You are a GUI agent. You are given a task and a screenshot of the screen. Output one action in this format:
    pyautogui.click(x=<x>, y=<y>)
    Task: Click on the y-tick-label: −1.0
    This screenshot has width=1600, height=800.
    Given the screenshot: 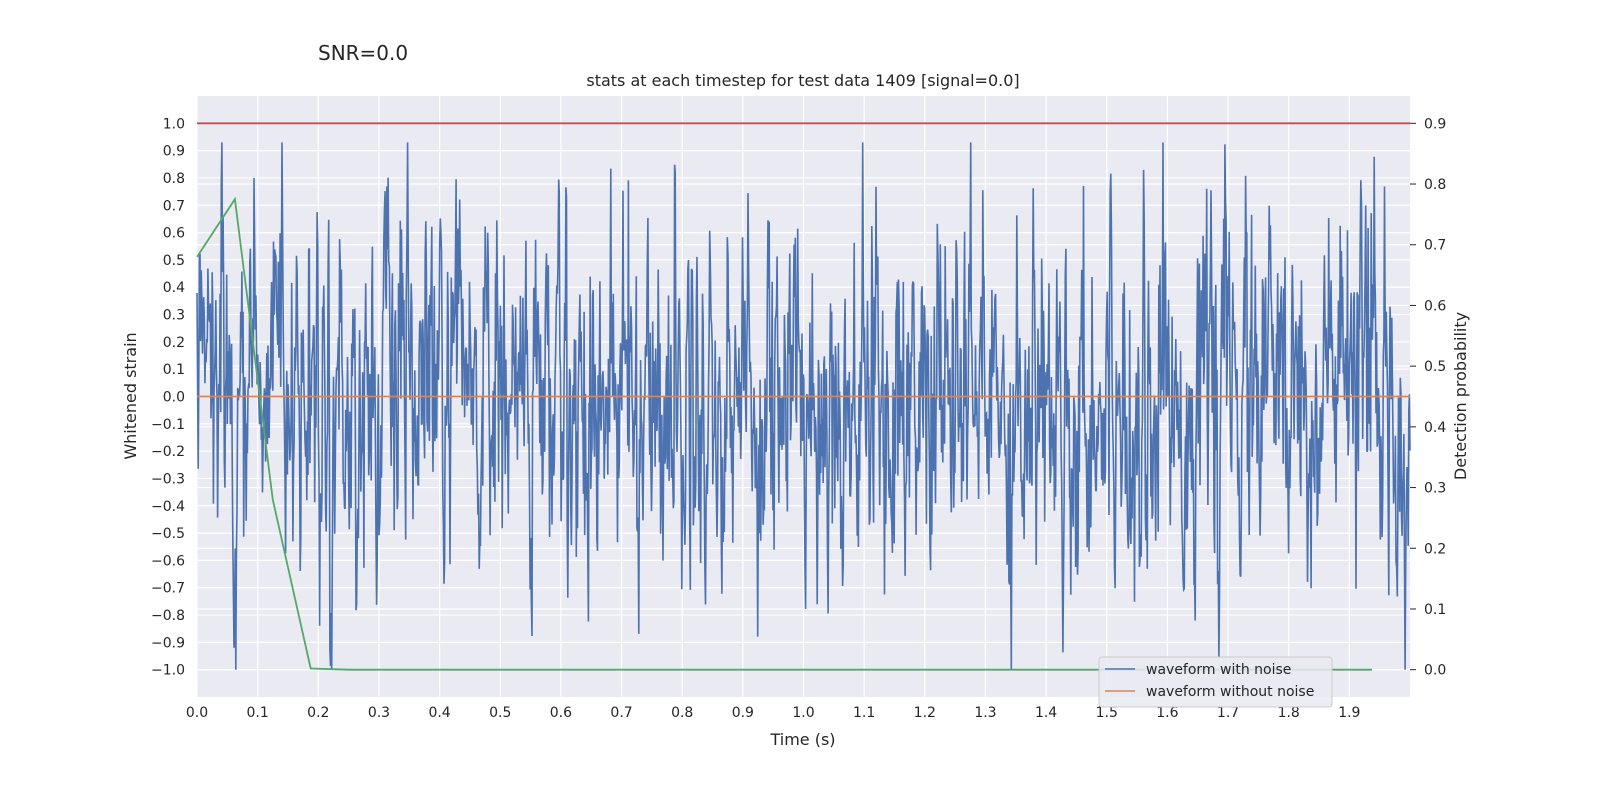 What is the action you would take?
    pyautogui.click(x=168, y=671)
    